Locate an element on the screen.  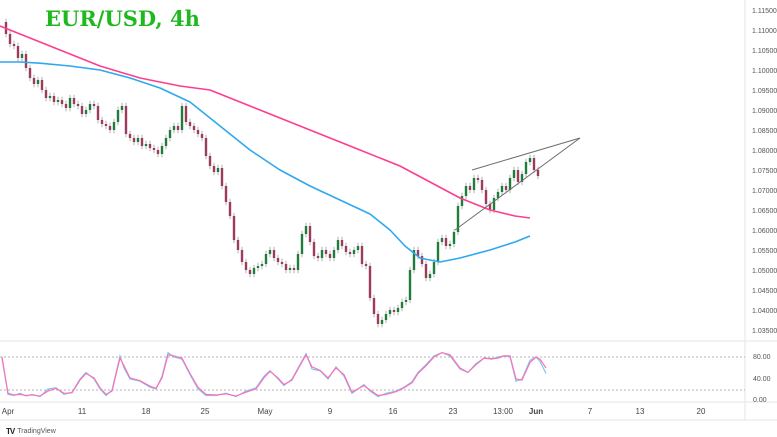
price-axis-label: 1.04000 is located at coordinates (764, 311).